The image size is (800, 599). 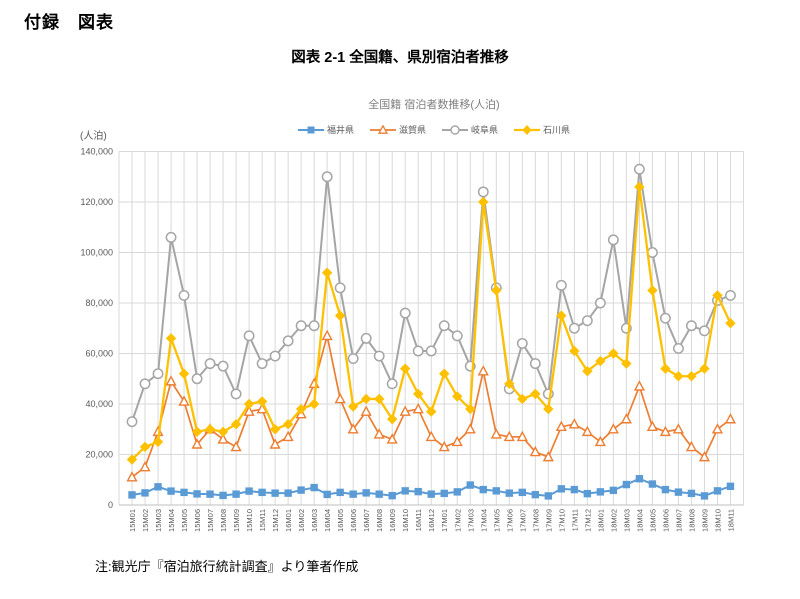 What do you see at coordinates (145, 520) in the screenshot?
I see `x-axis-tick-label: 15M02` at bounding box center [145, 520].